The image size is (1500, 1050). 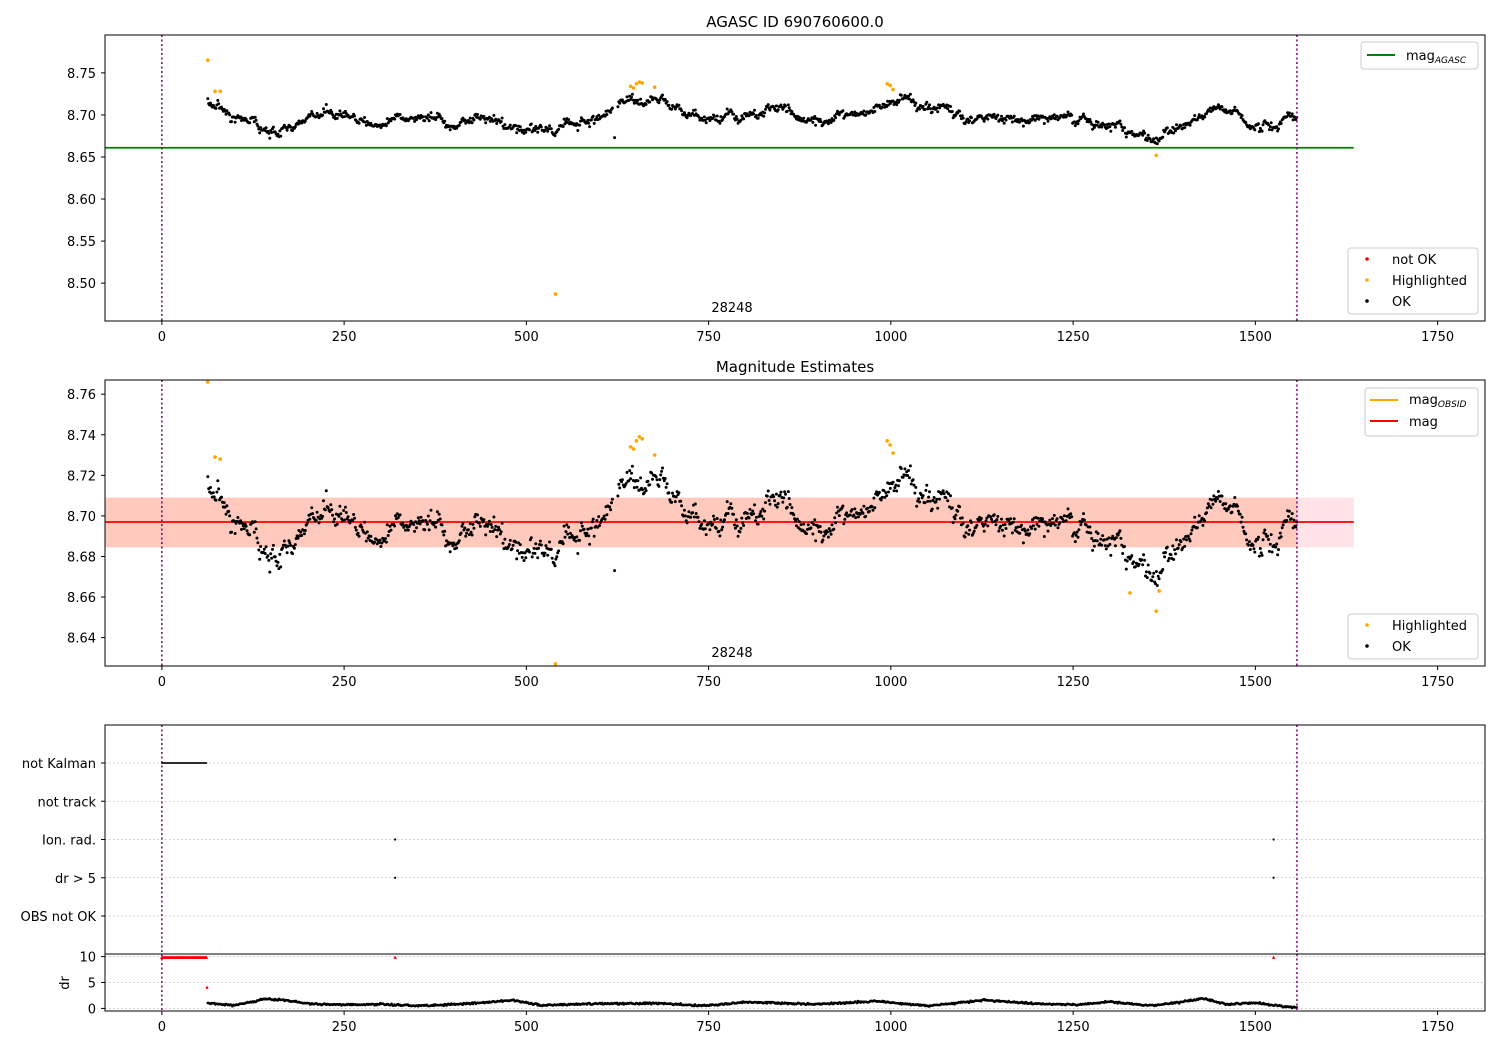 I want to click on legend-points: Highlighted OK, so click(x=1413, y=636).